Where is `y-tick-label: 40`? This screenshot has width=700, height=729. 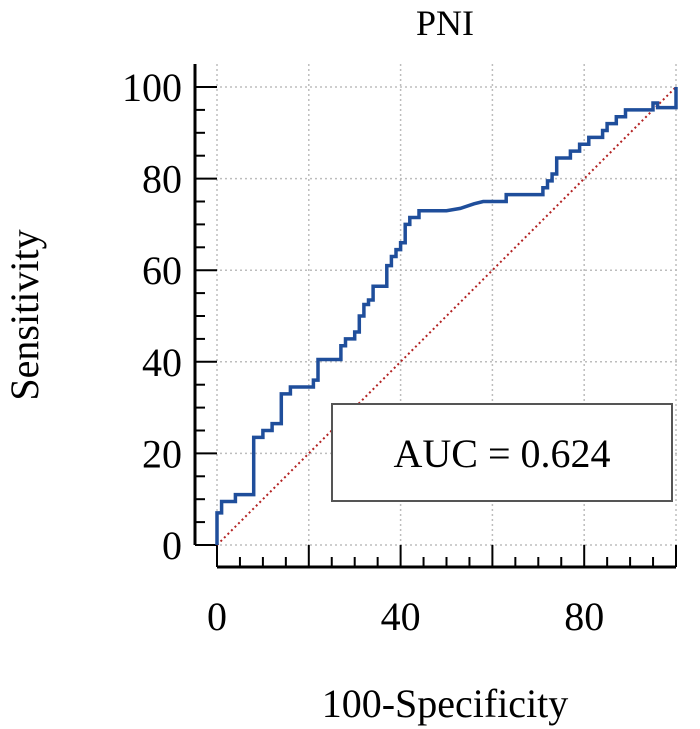
y-tick-label: 40 is located at coordinates (162, 362).